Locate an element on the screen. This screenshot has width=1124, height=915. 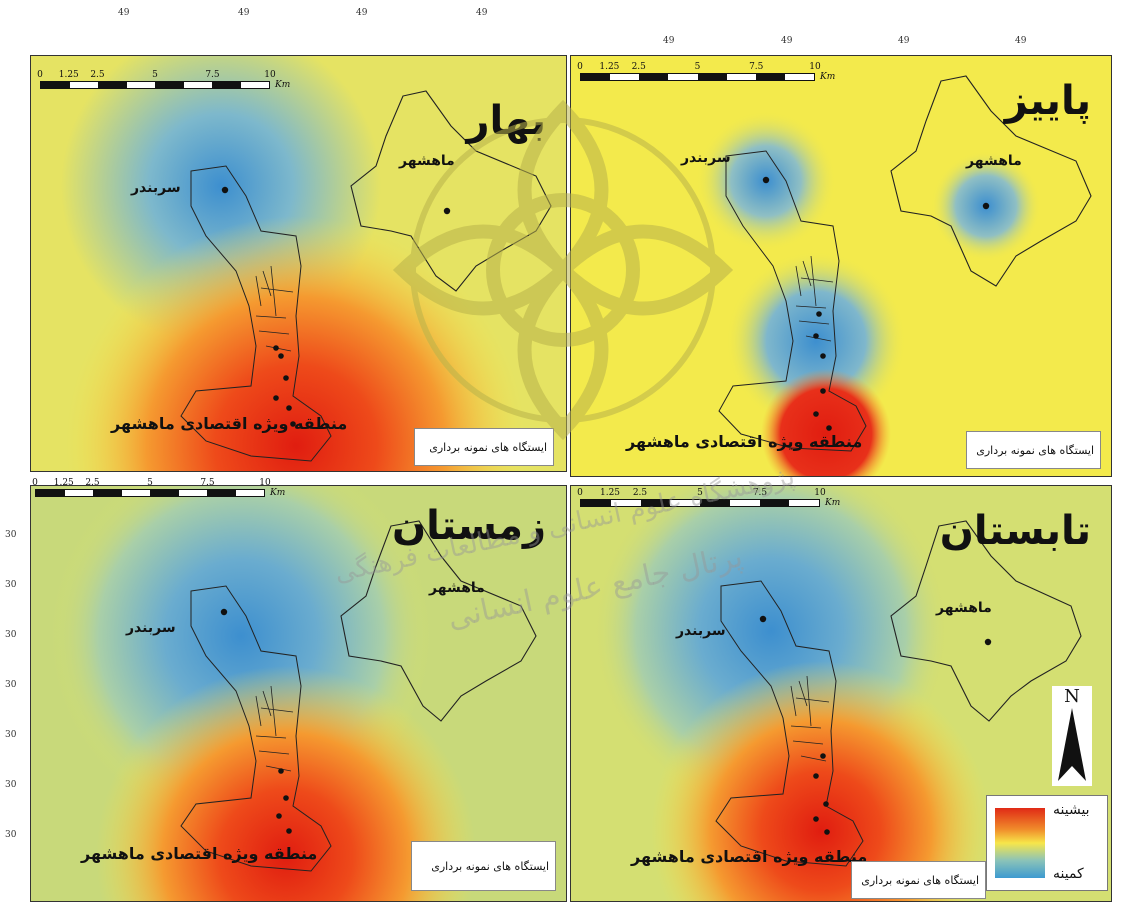
legend-high-label: بیشینه is located at coordinates (1071, 810).